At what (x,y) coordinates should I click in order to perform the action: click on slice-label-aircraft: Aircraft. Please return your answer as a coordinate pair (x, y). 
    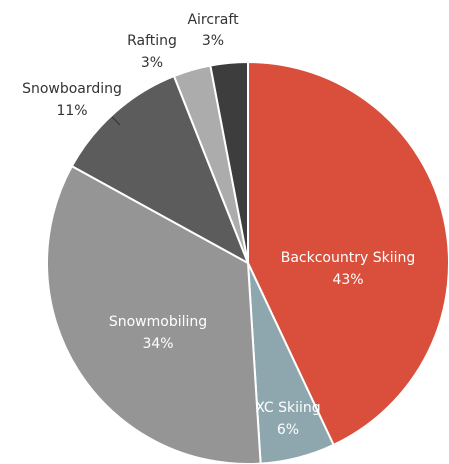
    Looking at the image, I should click on (213, 20).